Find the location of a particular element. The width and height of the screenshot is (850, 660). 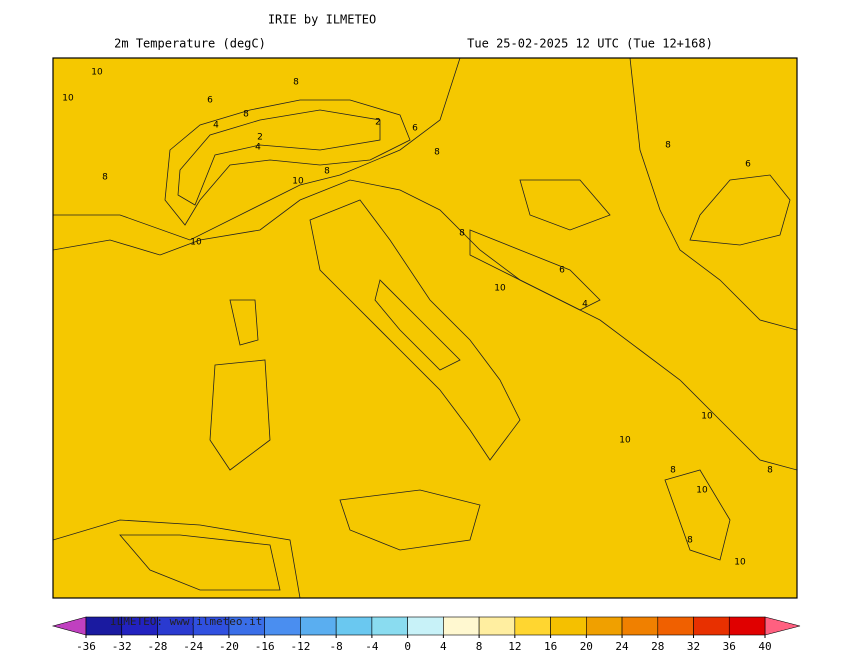

colorbar-tick-label: 20 is located at coordinates (586, 646).